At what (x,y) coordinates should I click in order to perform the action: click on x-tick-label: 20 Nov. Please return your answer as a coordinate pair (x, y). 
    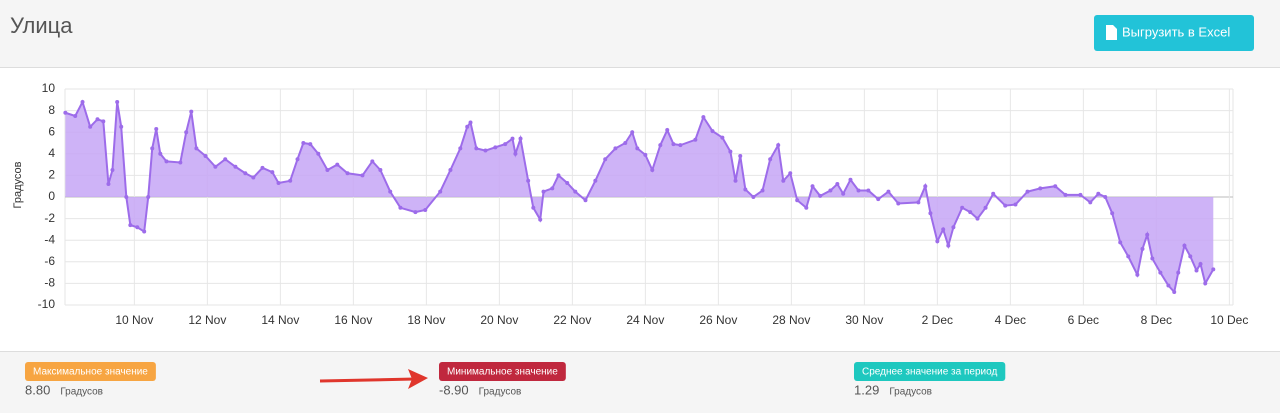
    Looking at the image, I should click on (499, 320).